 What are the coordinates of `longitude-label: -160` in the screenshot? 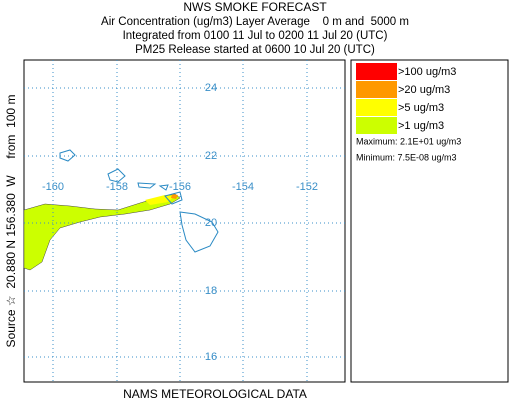 It's located at (53, 187).